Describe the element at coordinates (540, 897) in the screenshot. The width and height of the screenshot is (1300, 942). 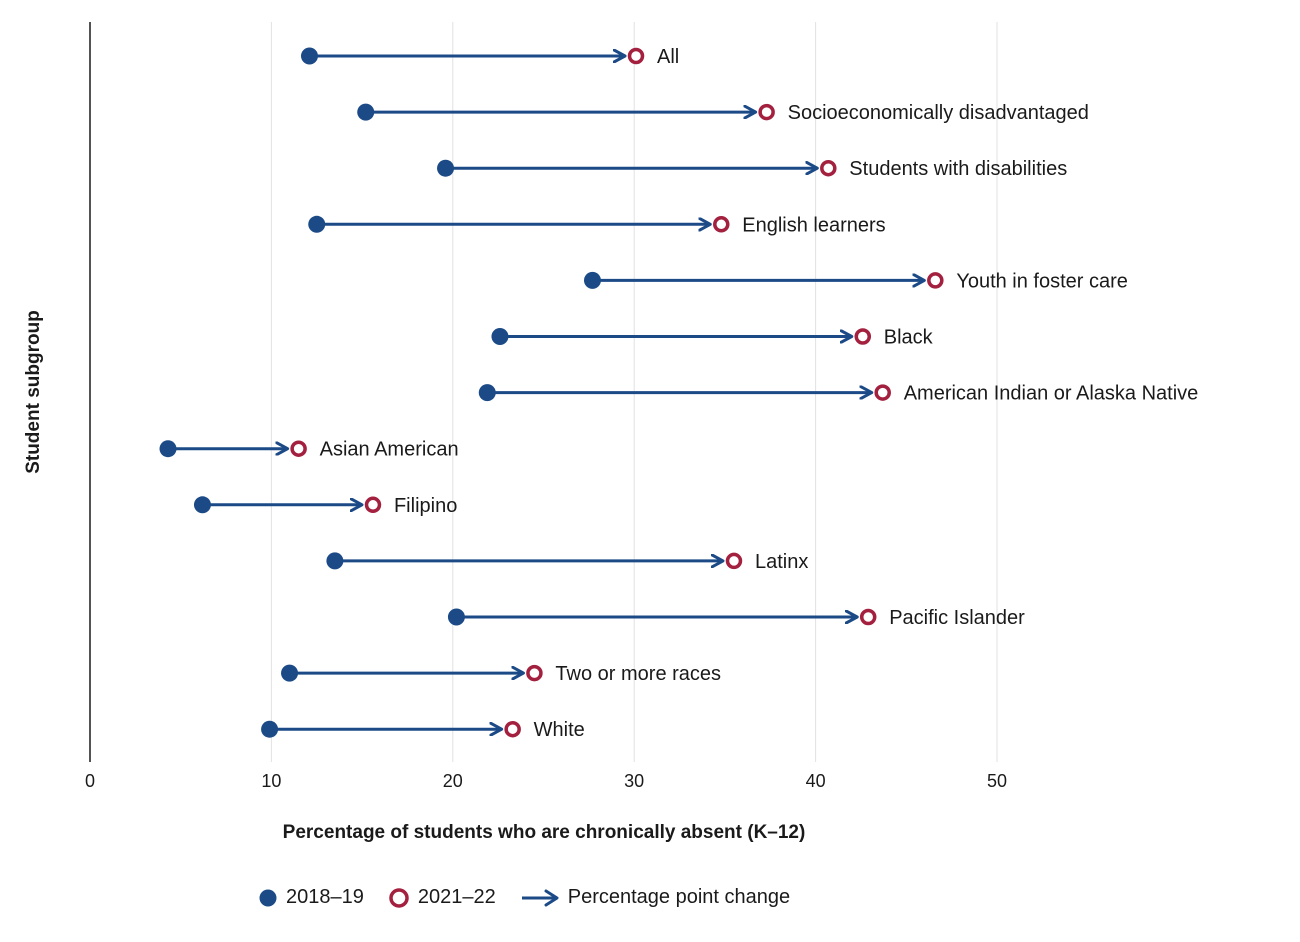
I see `arrow-right-icon` at that location.